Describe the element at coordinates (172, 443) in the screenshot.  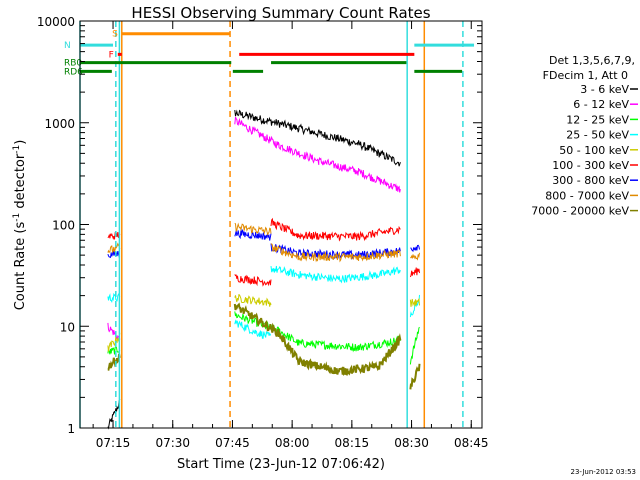
I see `x-tick-label-07-30: 07:30` at that location.